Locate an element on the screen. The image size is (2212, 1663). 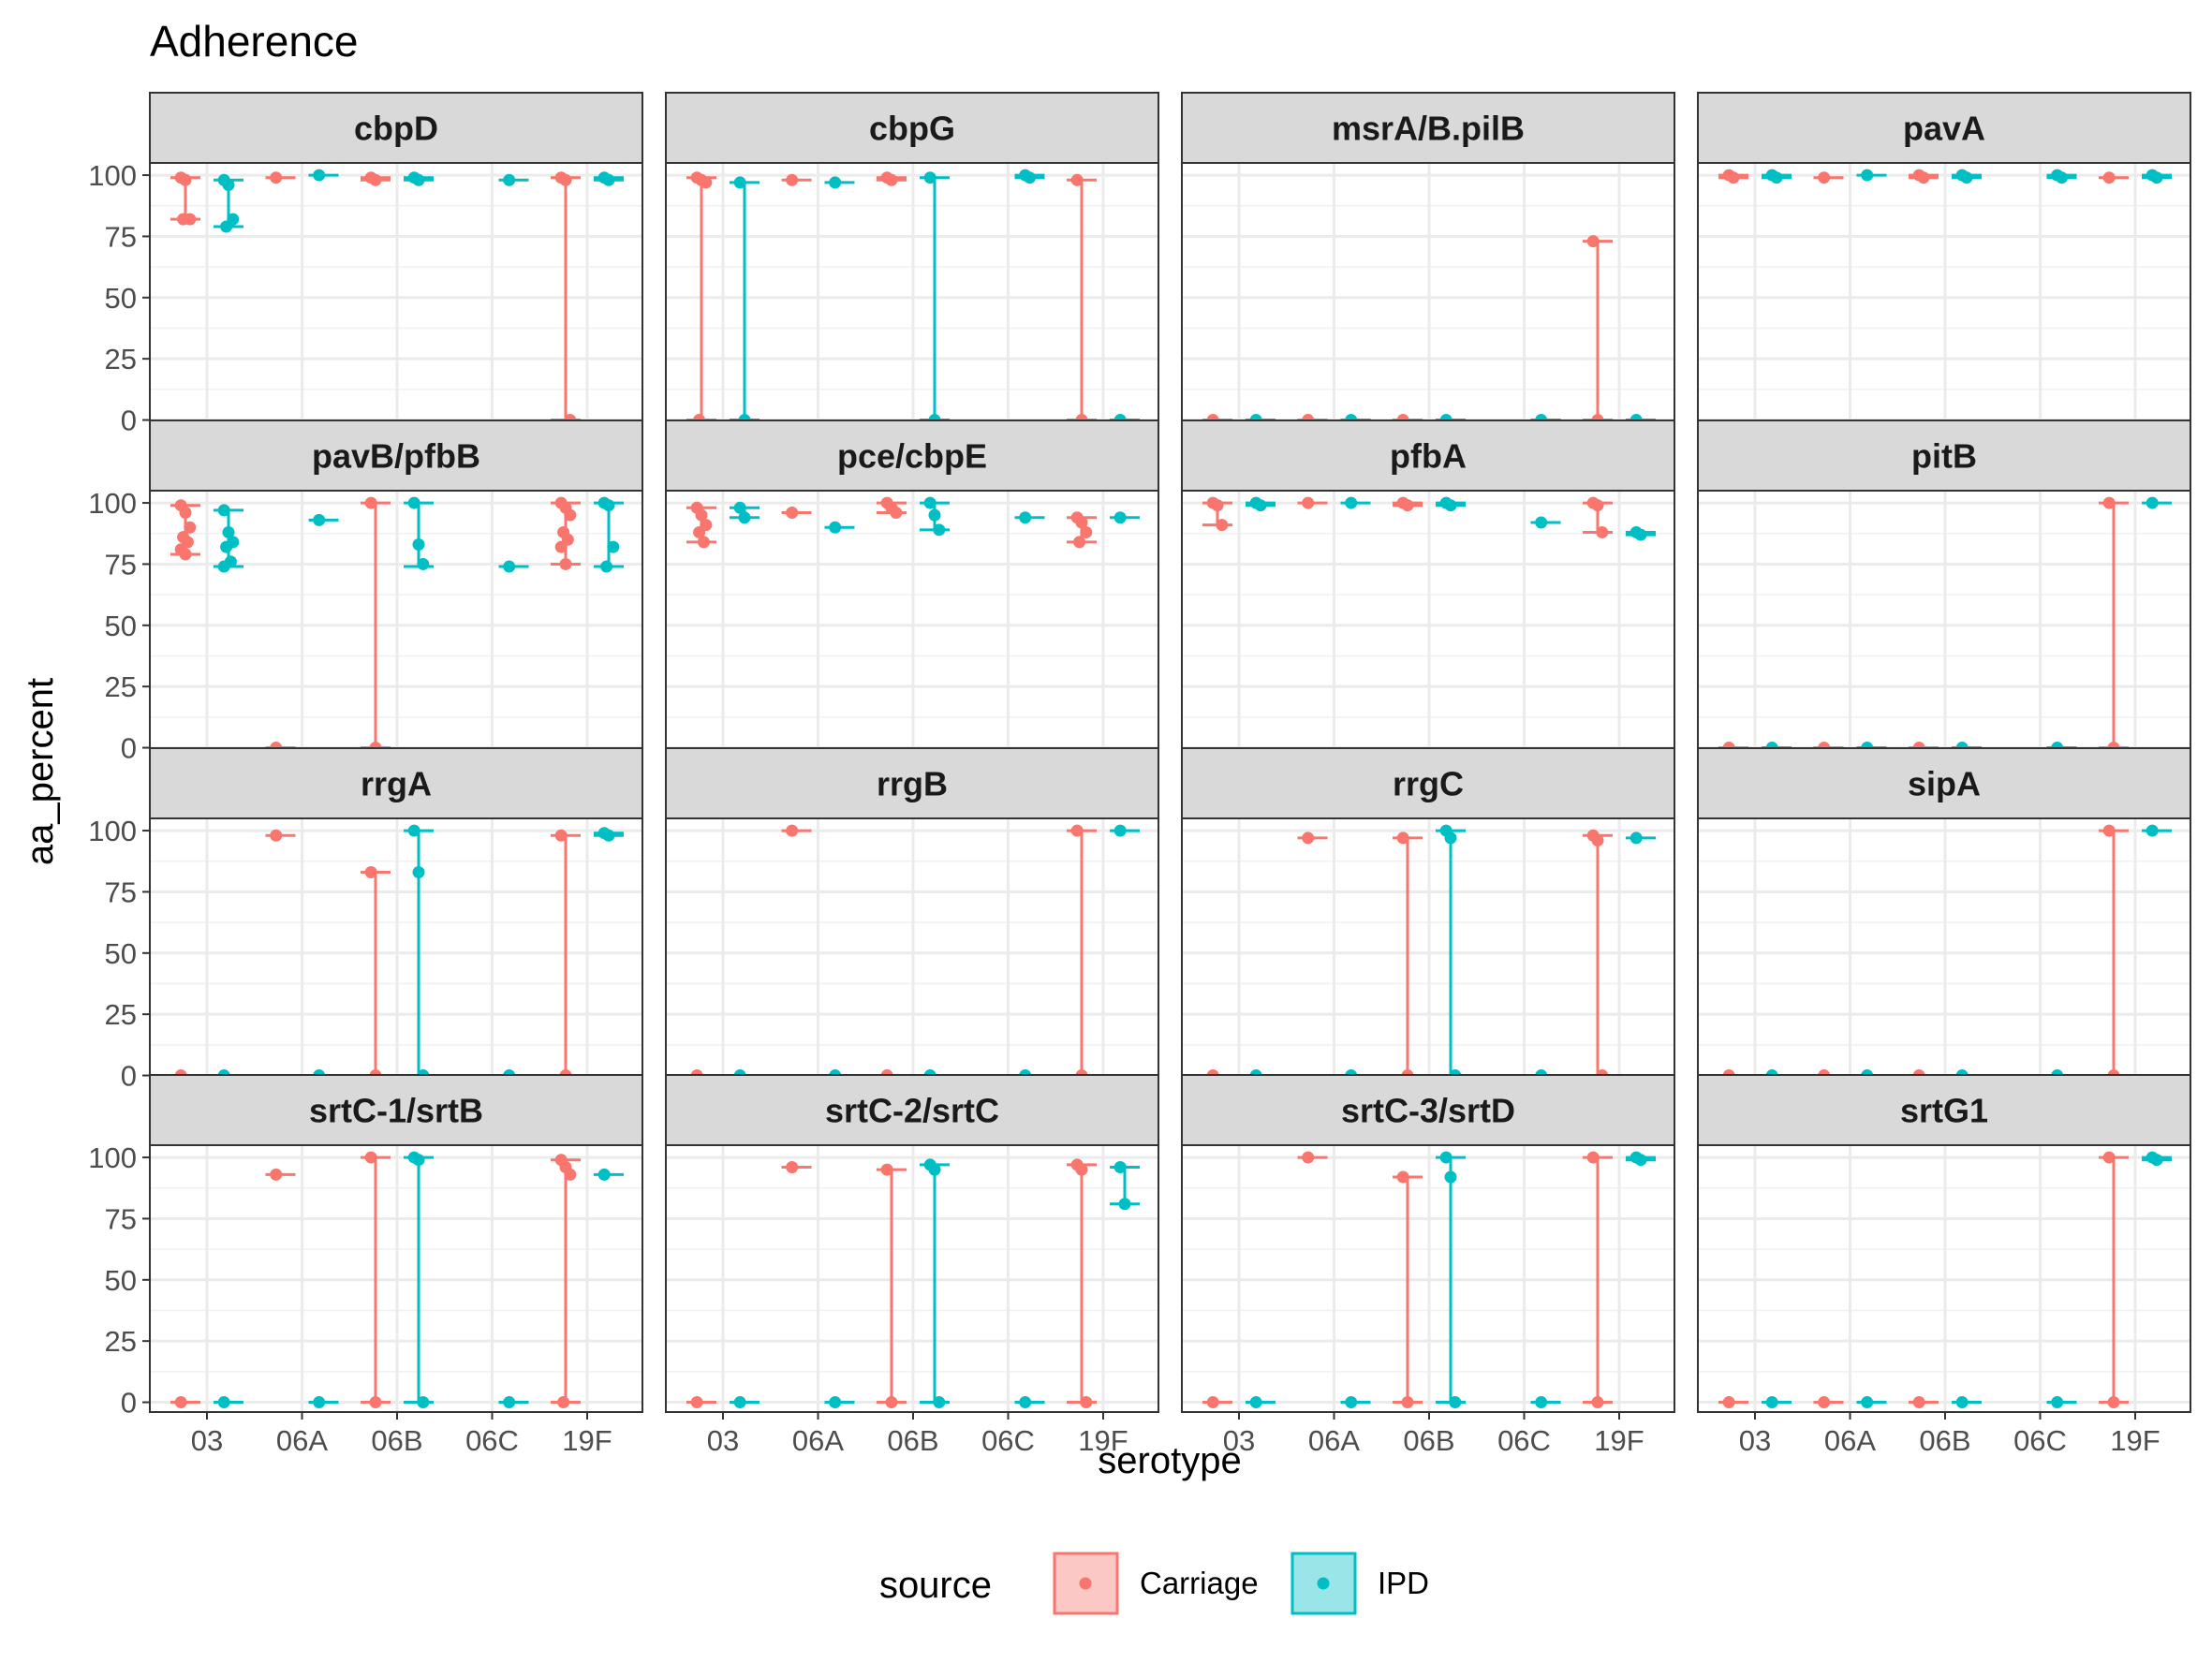
facet-strip-label: srtG1 is located at coordinates (1944, 1111).